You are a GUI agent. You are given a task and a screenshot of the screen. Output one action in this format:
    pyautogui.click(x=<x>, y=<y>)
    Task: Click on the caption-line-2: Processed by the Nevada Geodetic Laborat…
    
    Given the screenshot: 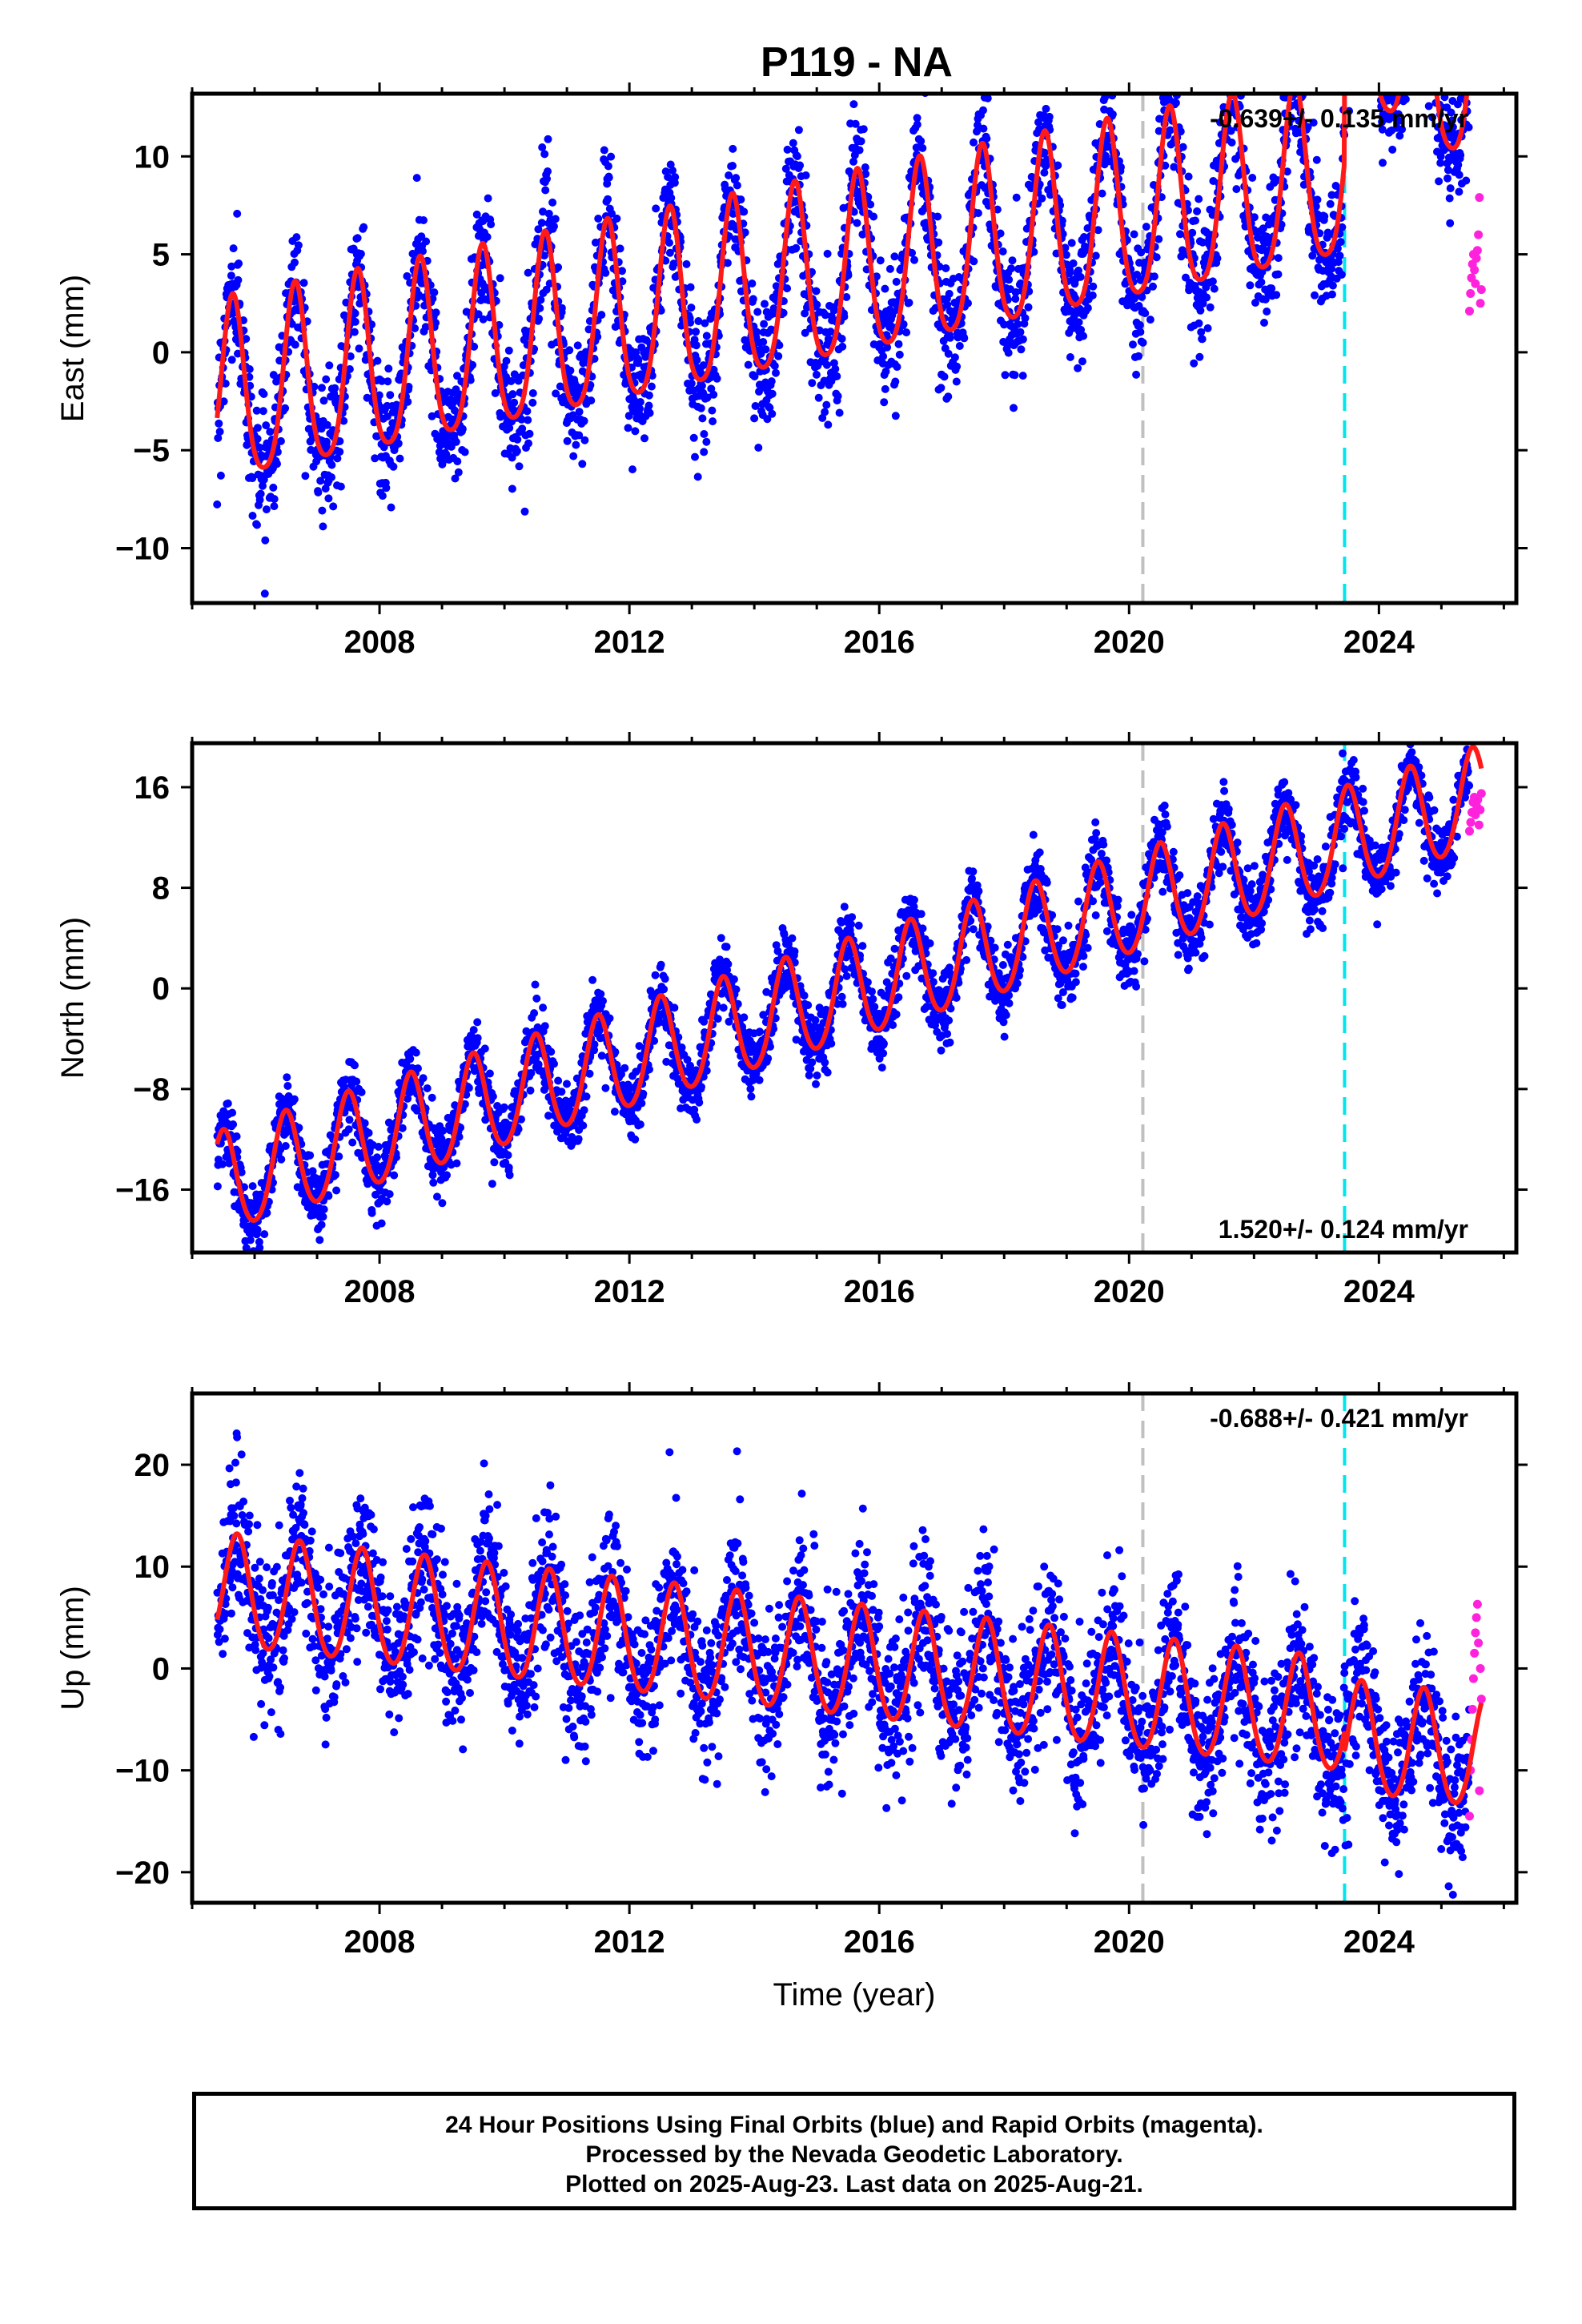 What is the action you would take?
    pyautogui.click(x=854, y=2154)
    